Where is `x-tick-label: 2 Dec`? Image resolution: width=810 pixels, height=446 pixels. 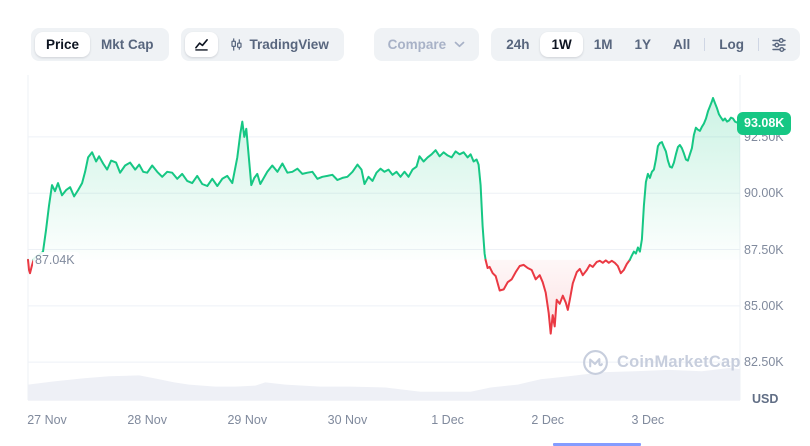
x-tick-label: 2 Dec is located at coordinates (548, 420).